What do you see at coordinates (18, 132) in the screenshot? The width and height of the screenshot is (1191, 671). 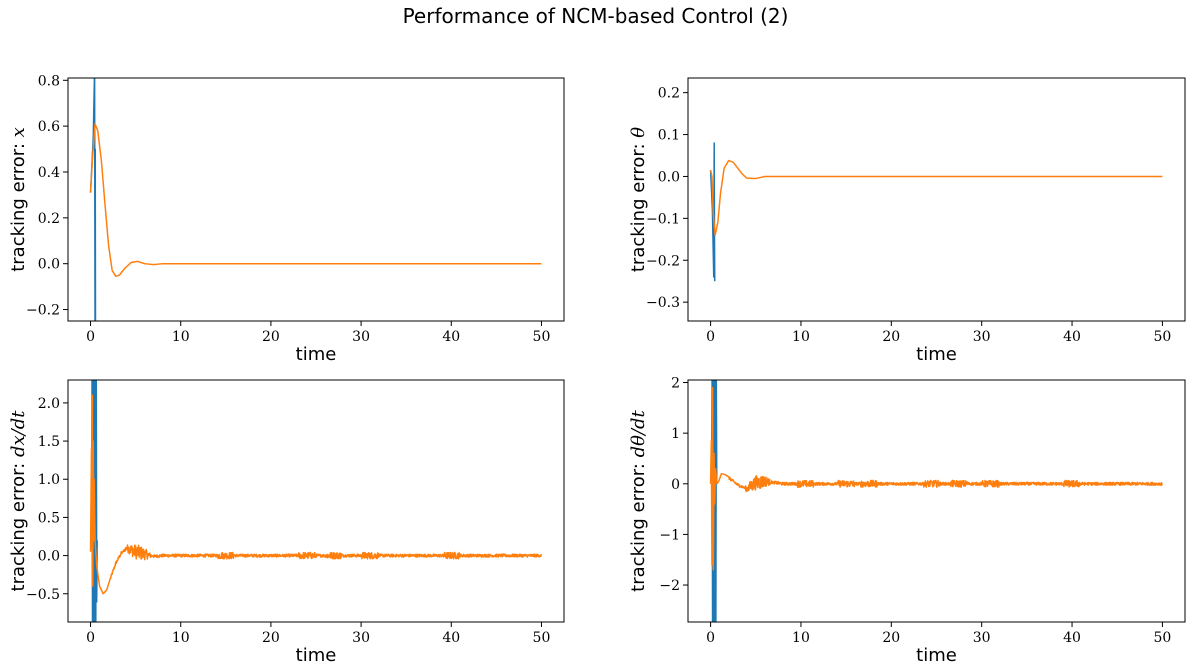 I see `y-axis-label-variable: x` at bounding box center [18, 132].